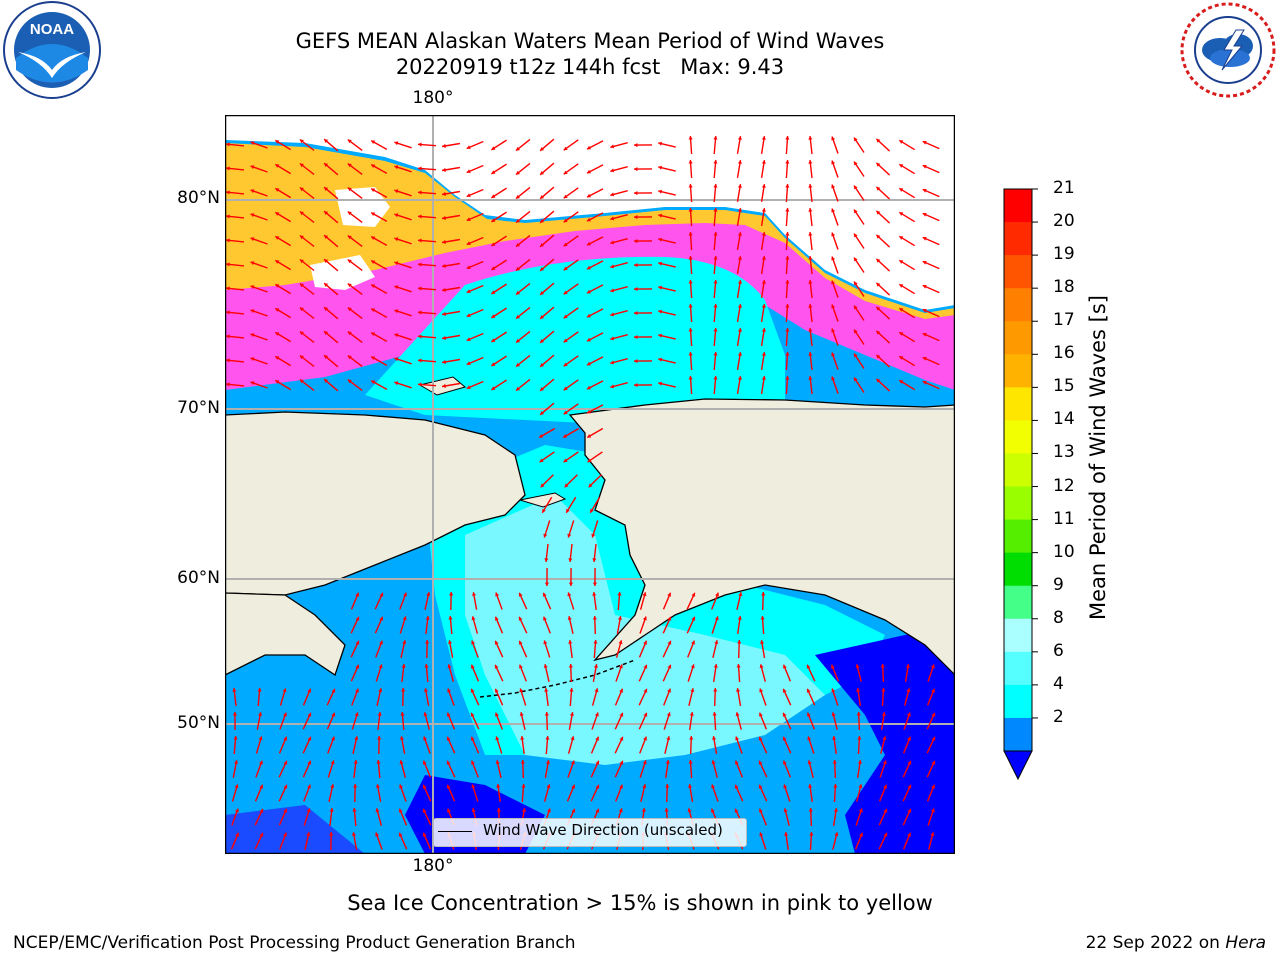 Image resolution: width=1280 pixels, height=960 pixels. Describe the element at coordinates (1176, 943) in the screenshot. I see `footer-date: 22 Sep 2022 on Hera` at that location.